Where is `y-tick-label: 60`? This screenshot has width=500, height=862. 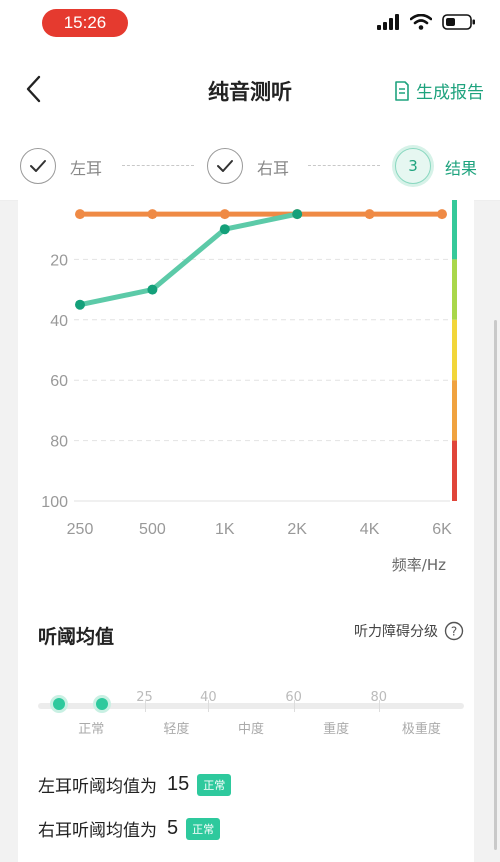
y-tick-label: 60 is located at coordinates (59, 381).